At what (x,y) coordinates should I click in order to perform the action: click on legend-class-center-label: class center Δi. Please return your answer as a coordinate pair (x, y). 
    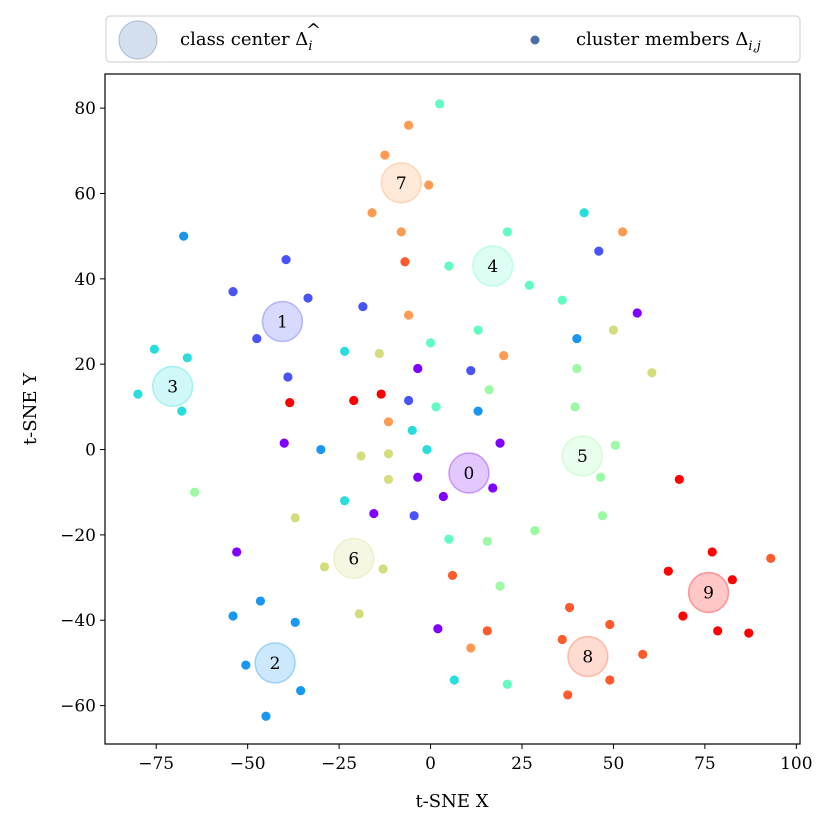
    Looking at the image, I should click on (246, 41).